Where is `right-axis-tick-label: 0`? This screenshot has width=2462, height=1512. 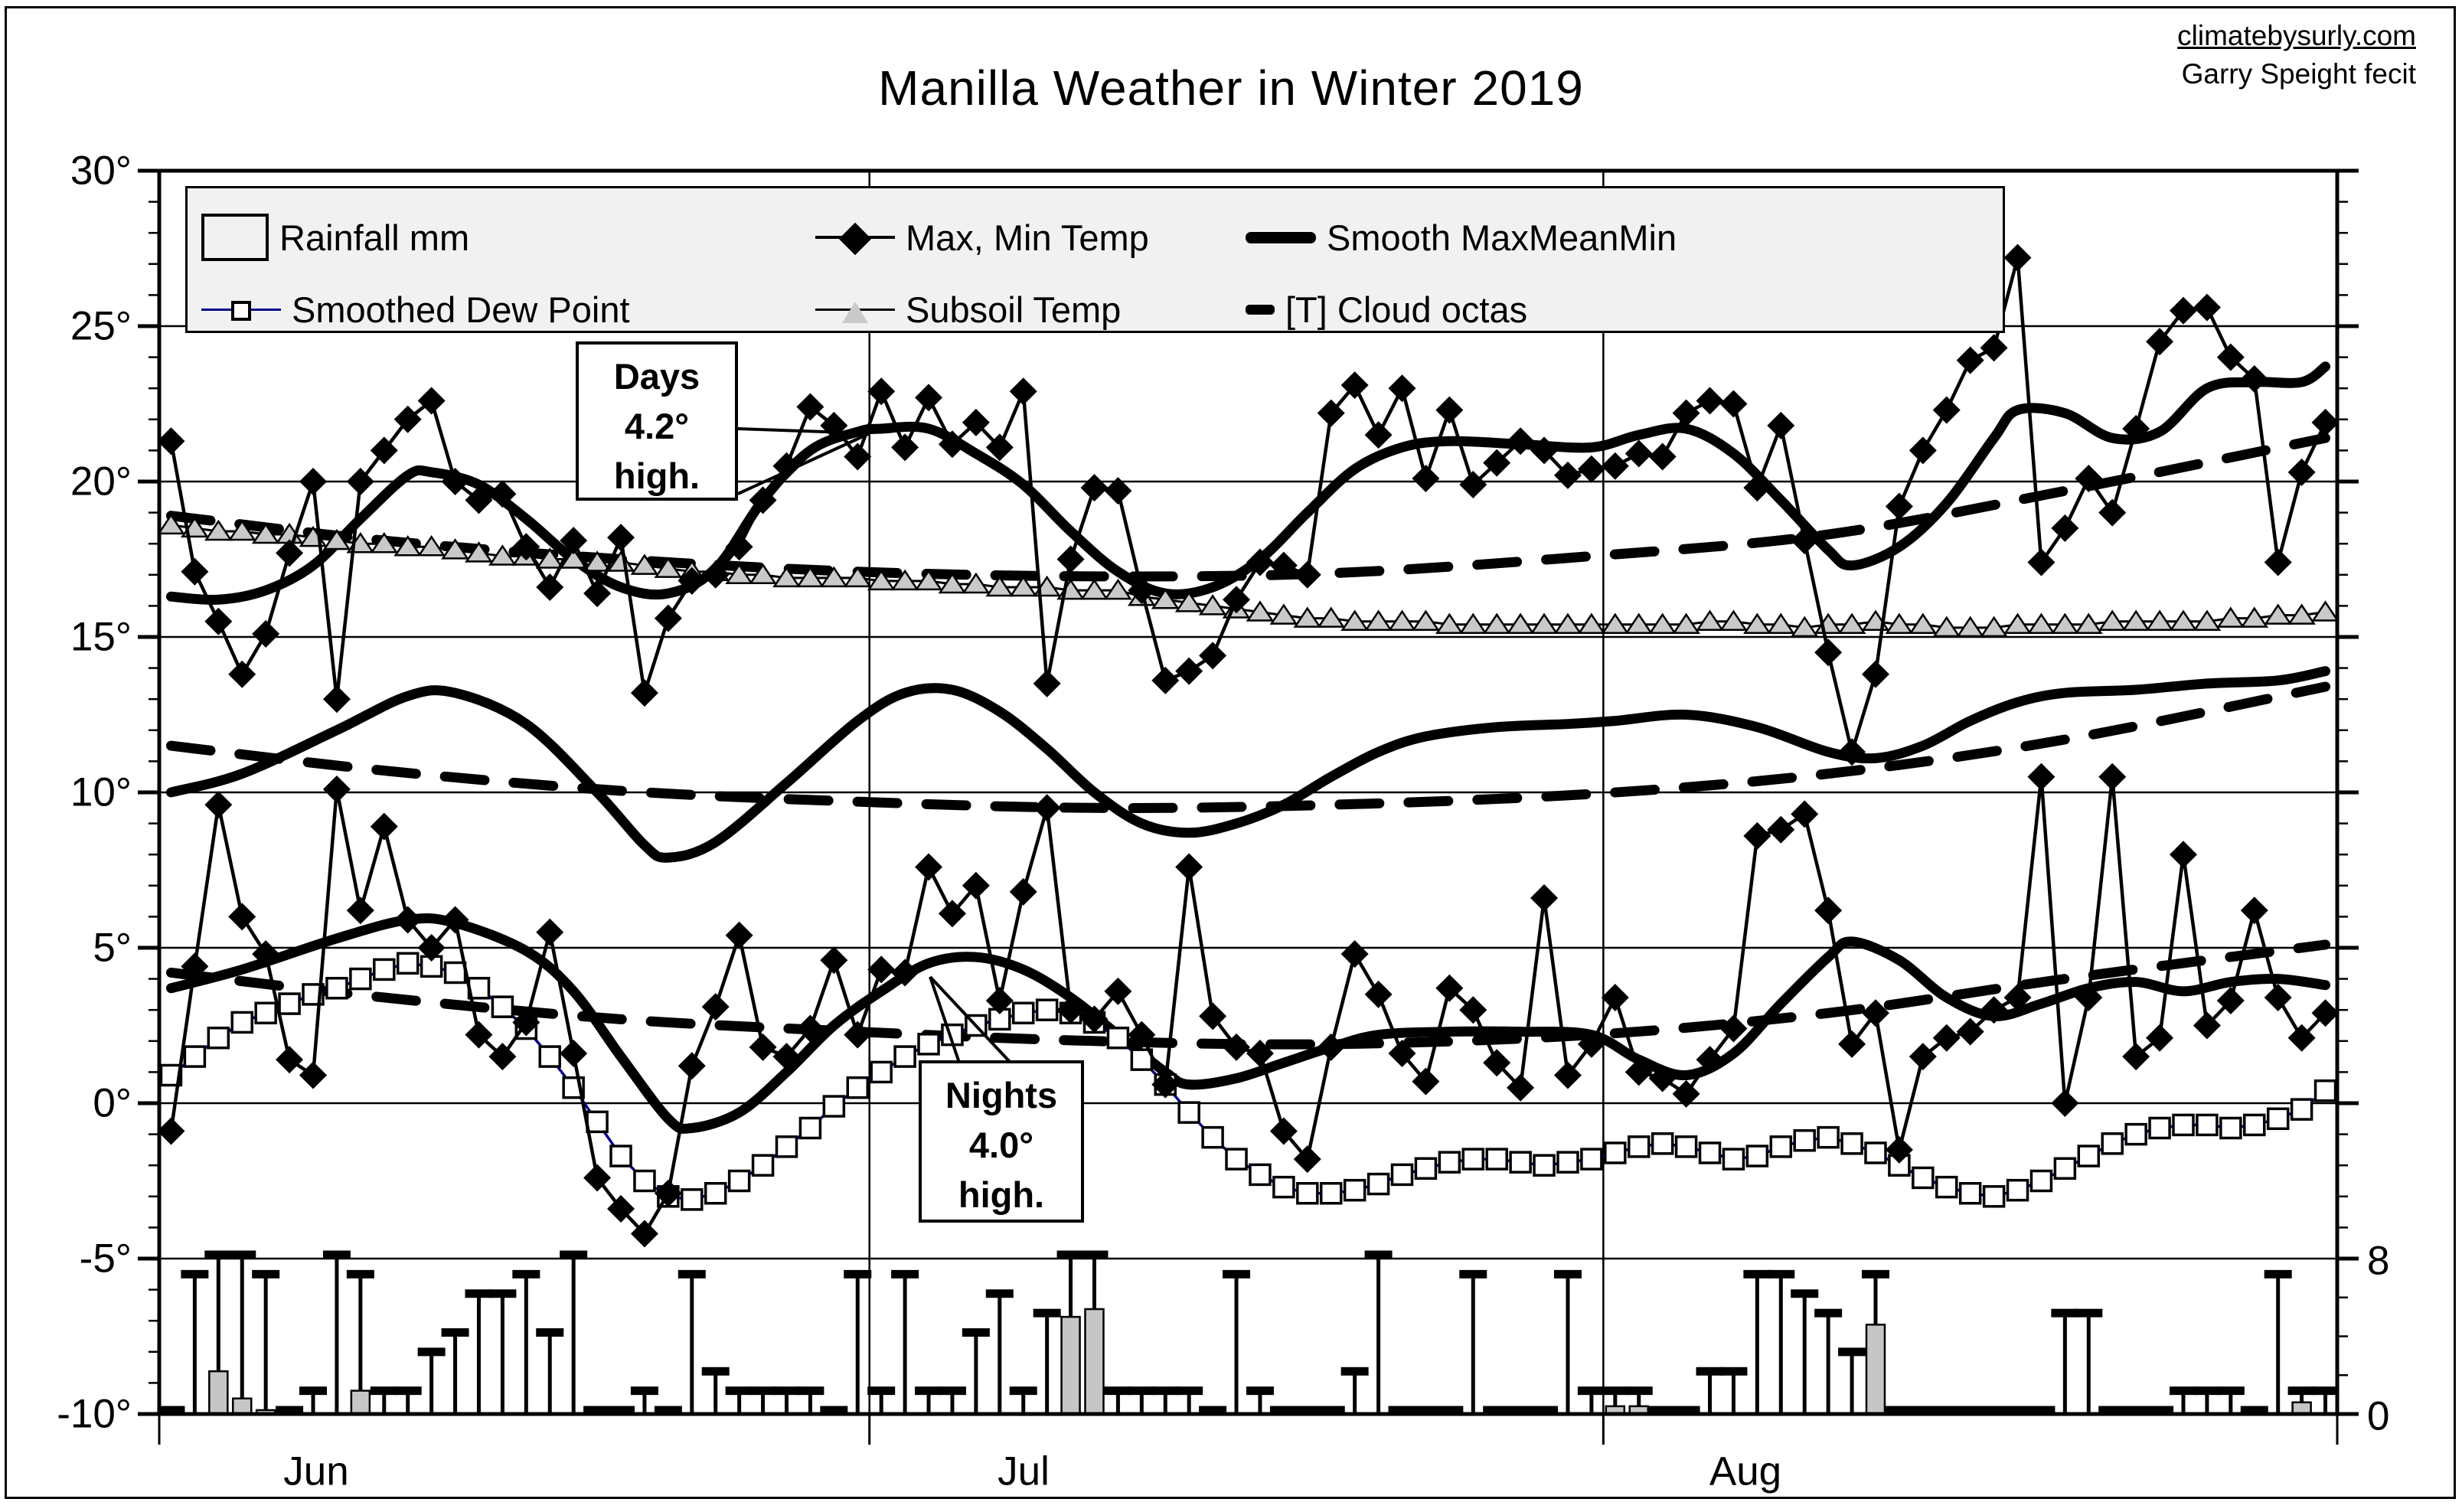 right-axis-tick-label: 0 is located at coordinates (2379, 1416).